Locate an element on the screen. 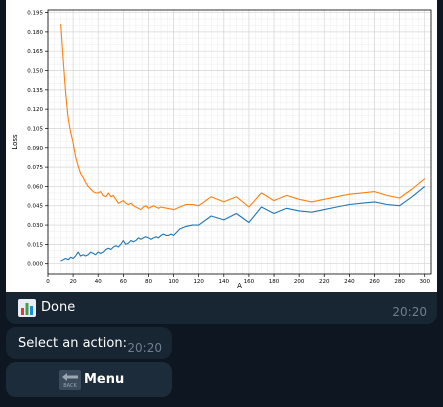 Image resolution: width=443 pixels, height=407 pixels. x-tick-label: 120 is located at coordinates (198, 282).